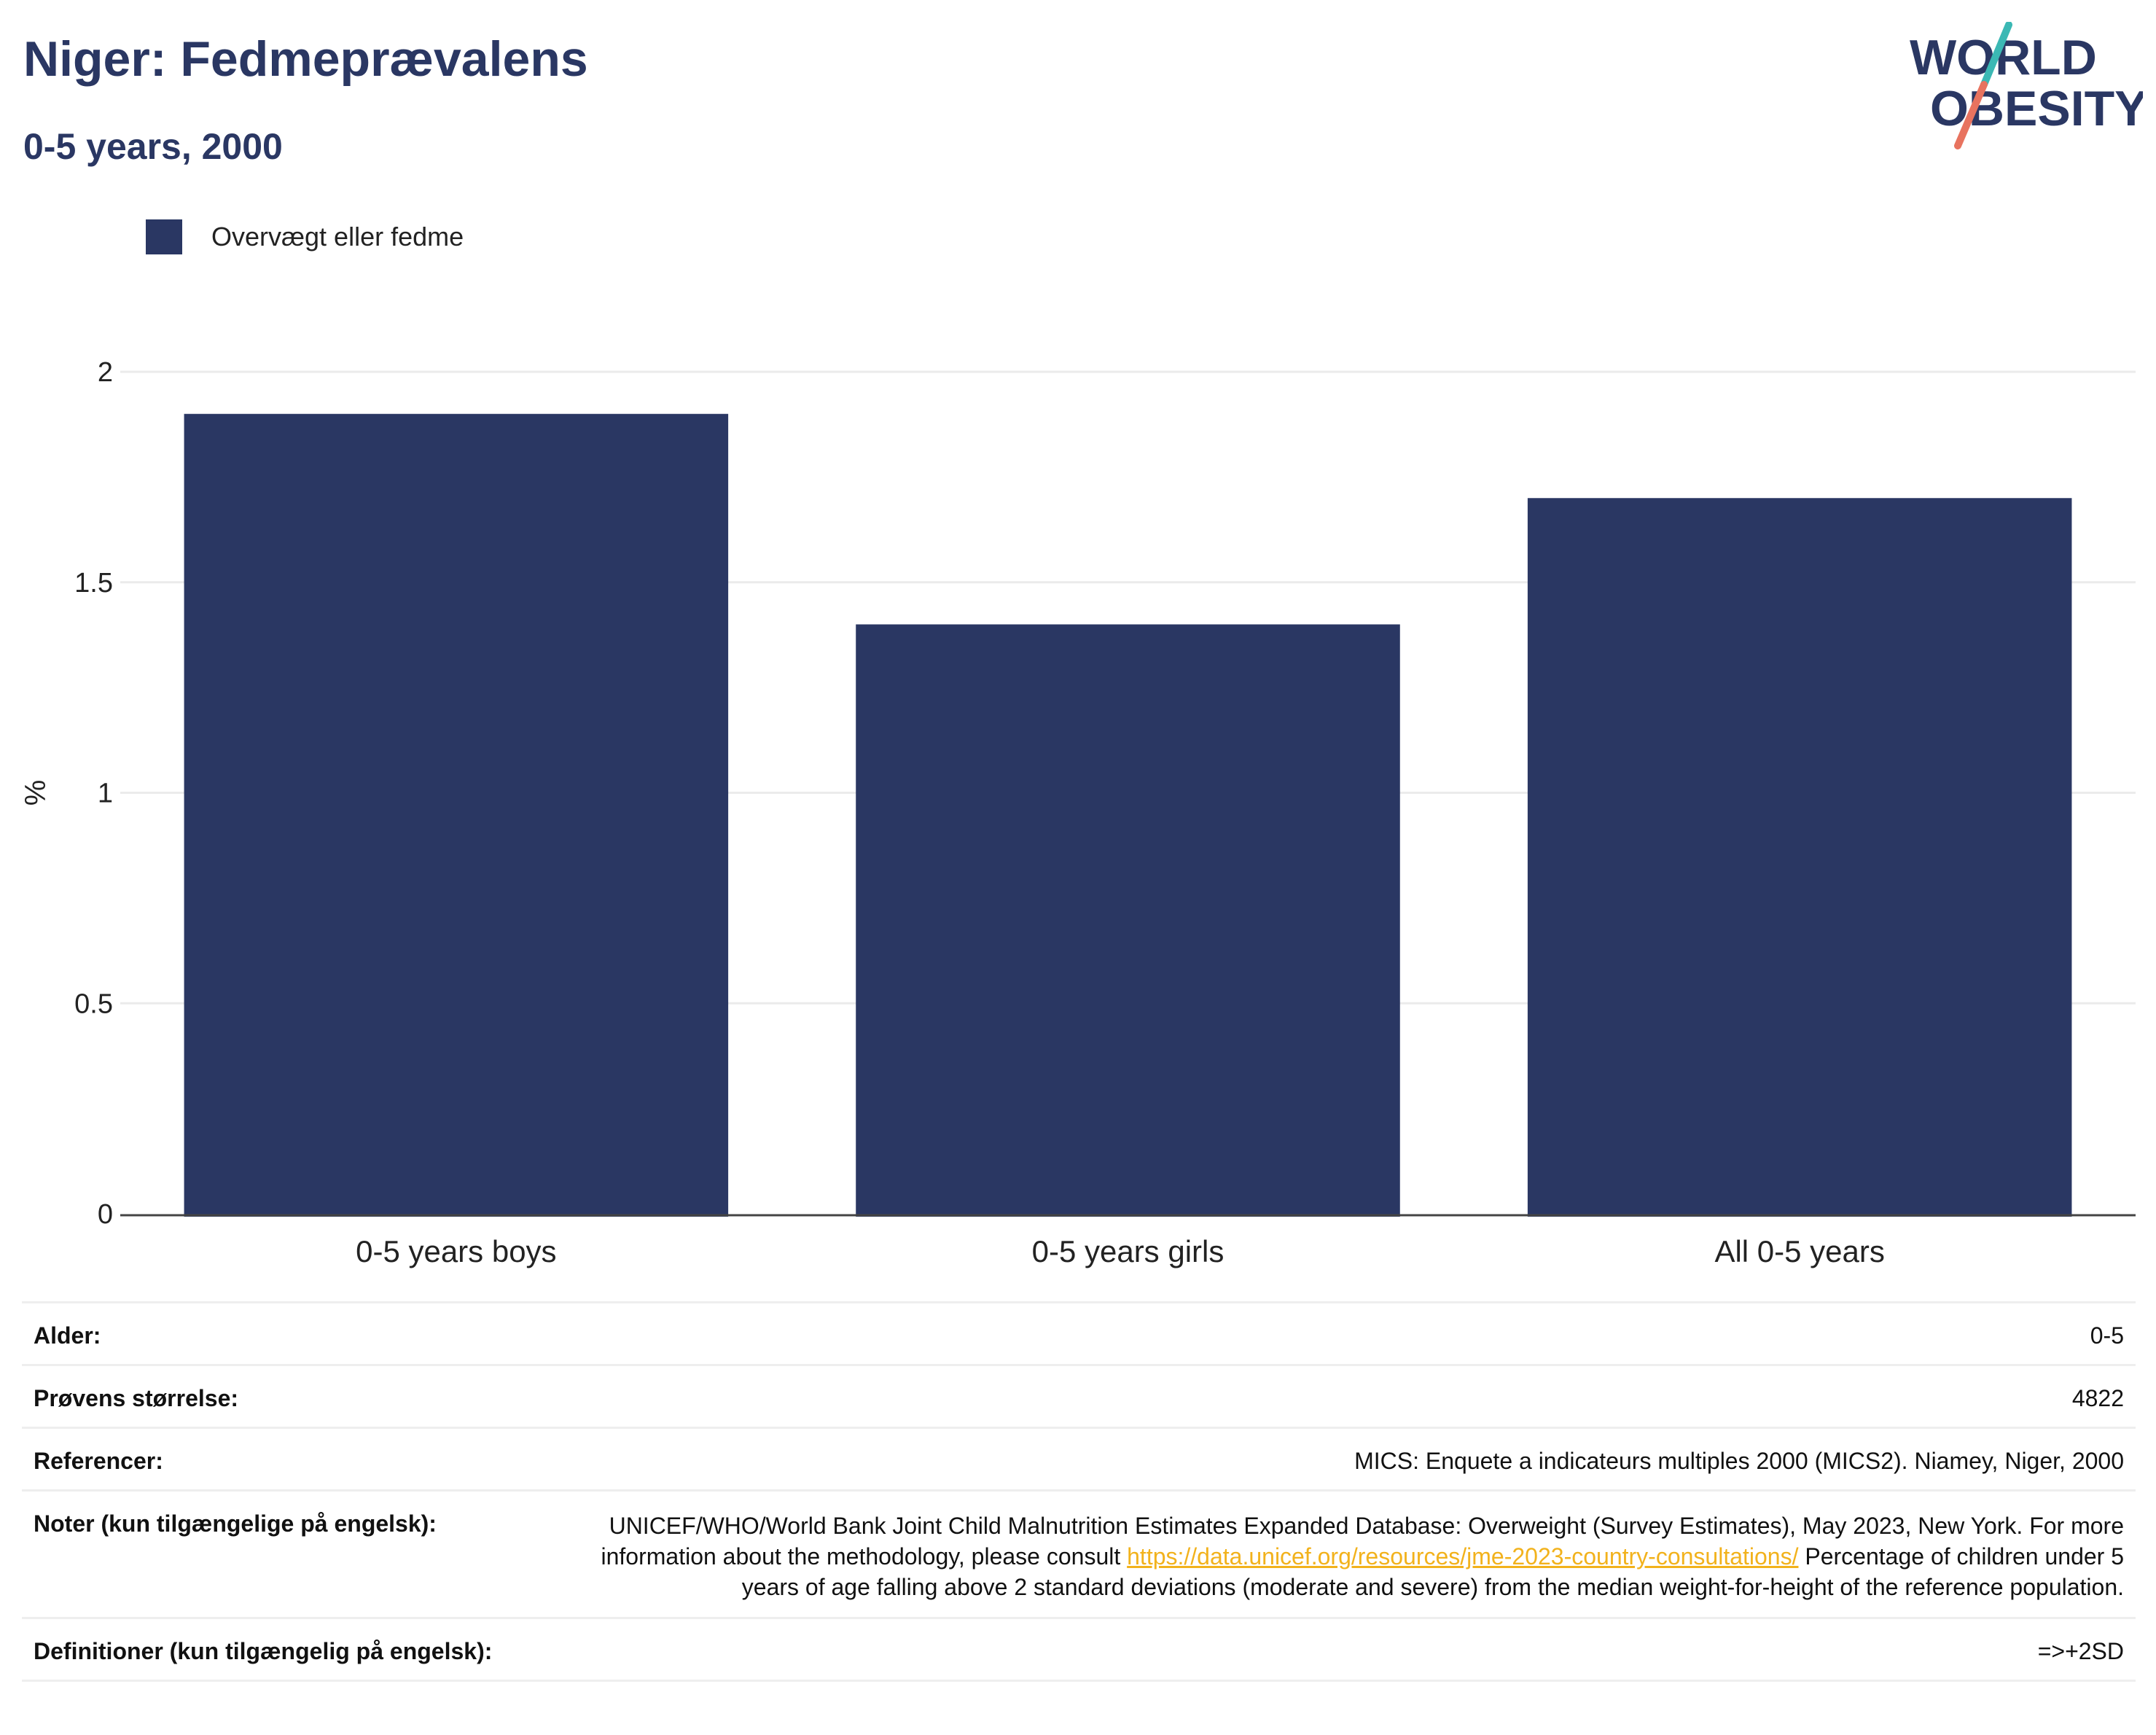  What do you see at coordinates (2023, 87) in the screenshot?
I see `world-obesity-logo: WORLD OBESITY` at bounding box center [2023, 87].